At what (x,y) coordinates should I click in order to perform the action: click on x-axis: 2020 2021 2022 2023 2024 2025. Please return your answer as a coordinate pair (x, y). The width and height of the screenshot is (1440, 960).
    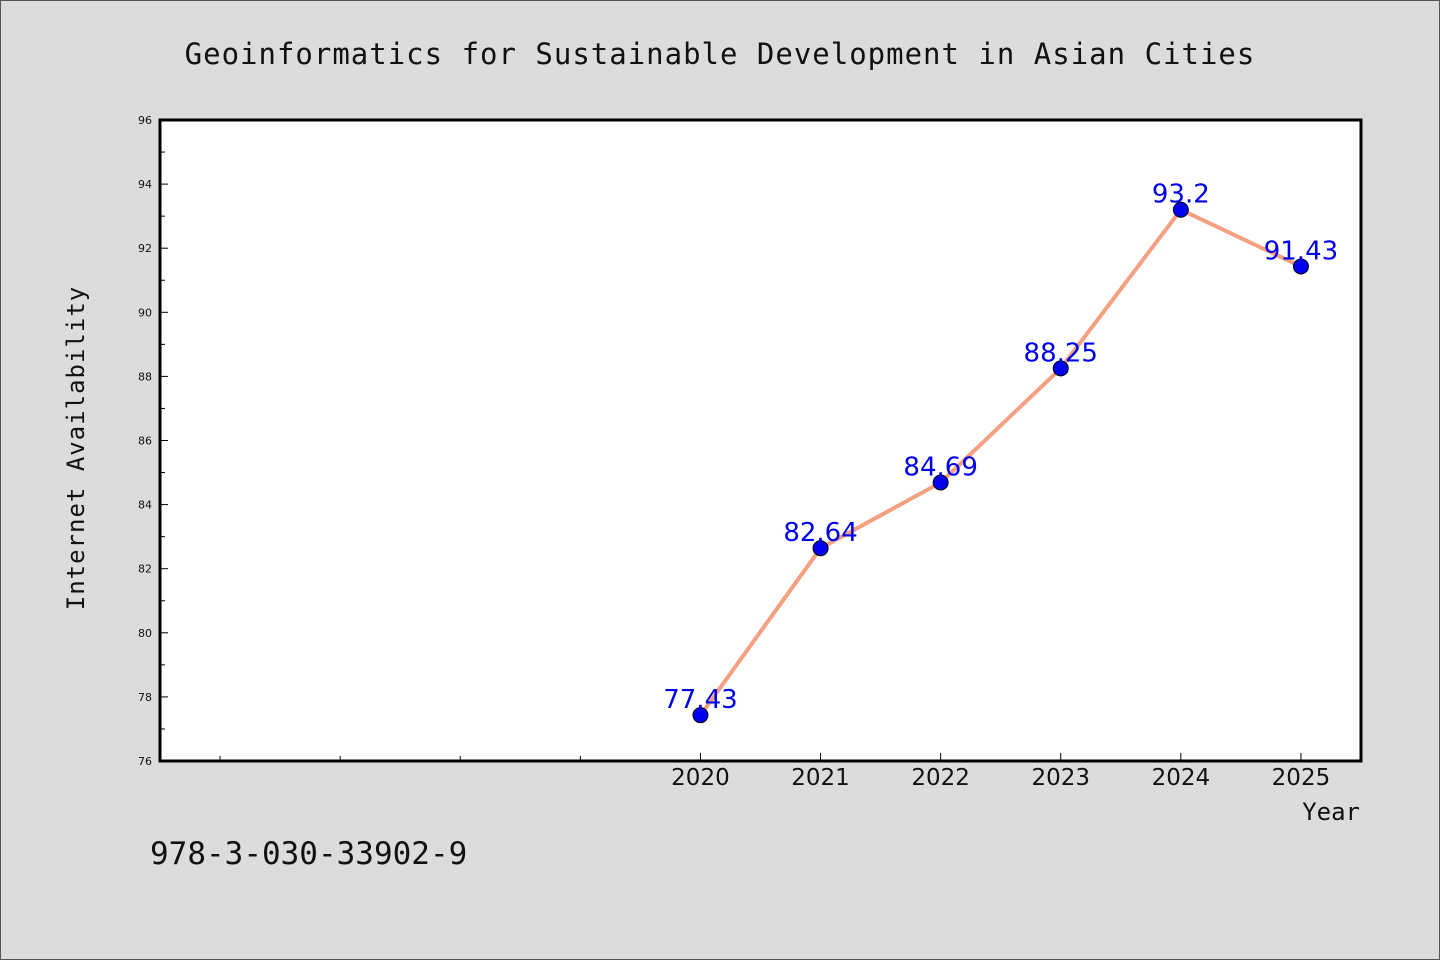
    Looking at the image, I should click on (775, 772).